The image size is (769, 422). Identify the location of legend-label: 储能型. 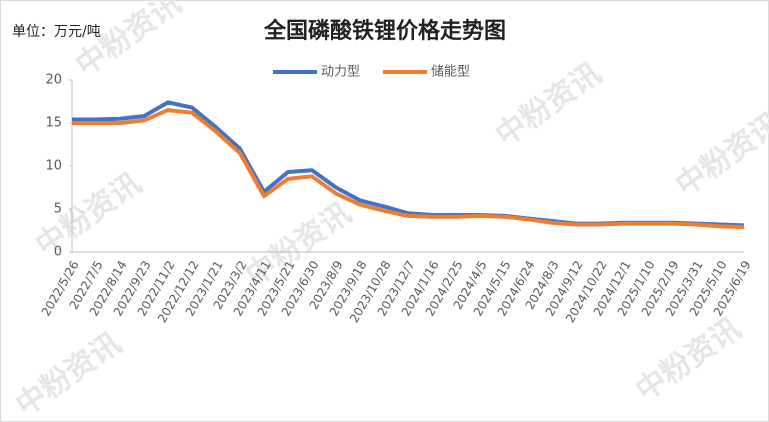
(450, 72).